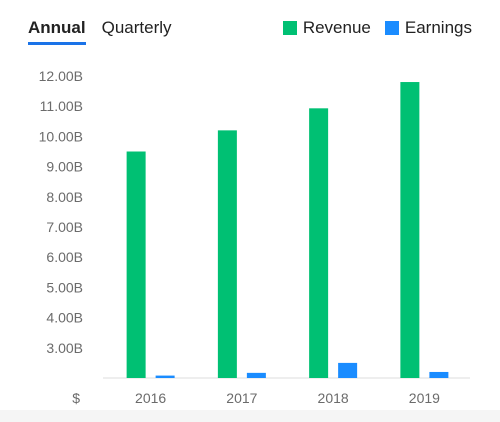  I want to click on y-tick-label: 12.00B, so click(61, 76).